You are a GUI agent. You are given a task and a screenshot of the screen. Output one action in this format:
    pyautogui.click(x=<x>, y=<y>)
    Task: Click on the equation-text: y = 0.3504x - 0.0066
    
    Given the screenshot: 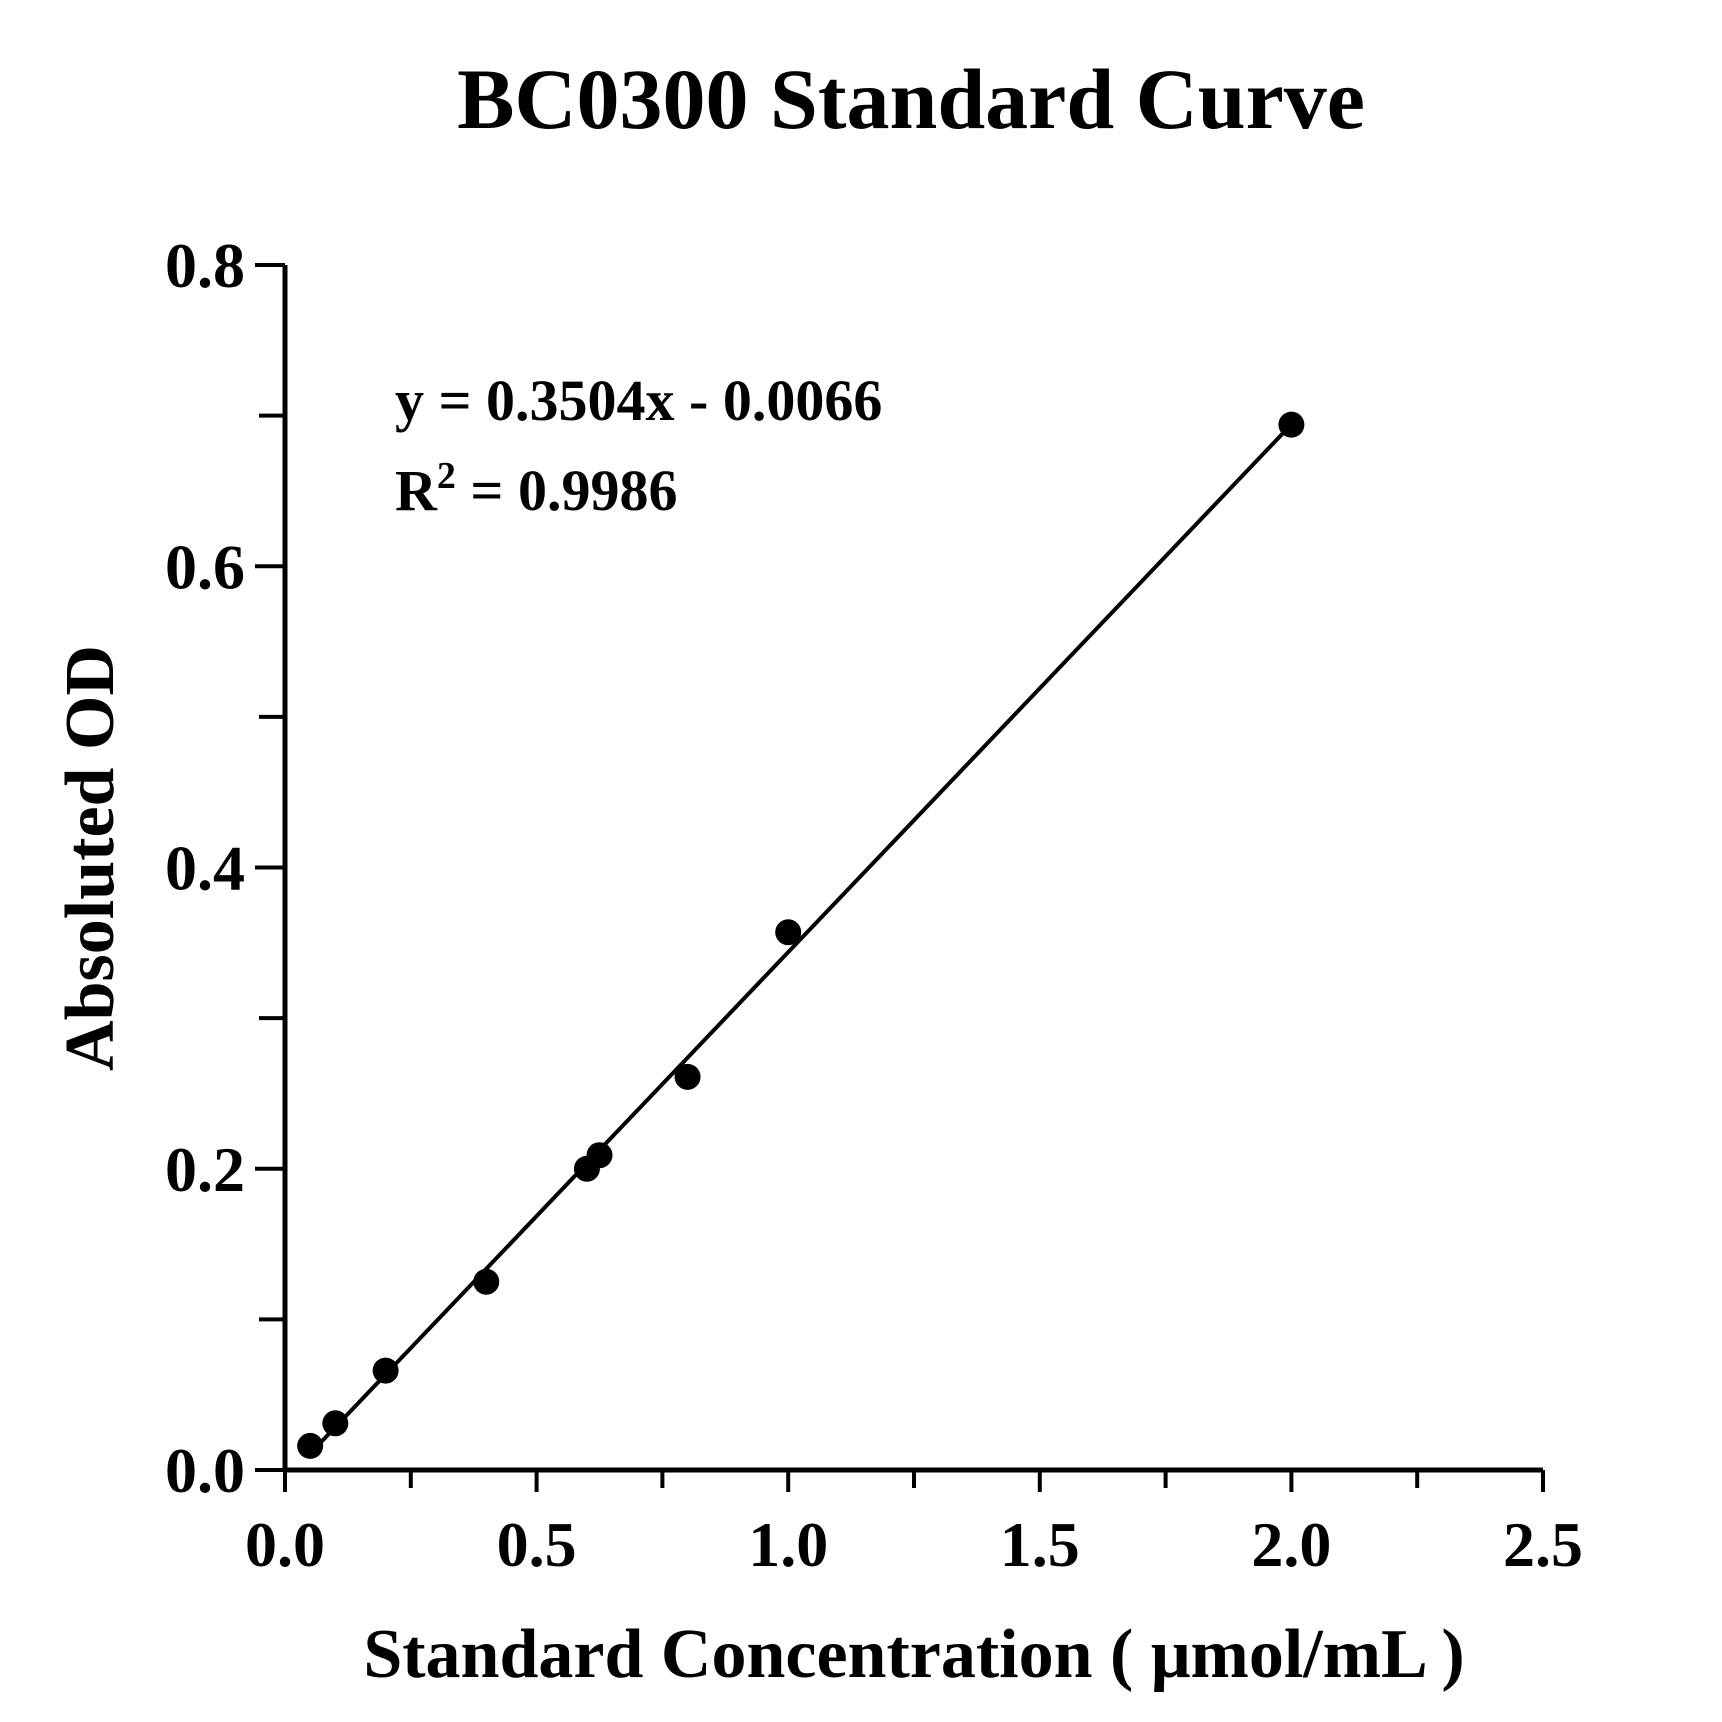 What is the action you would take?
    pyautogui.click(x=638, y=400)
    